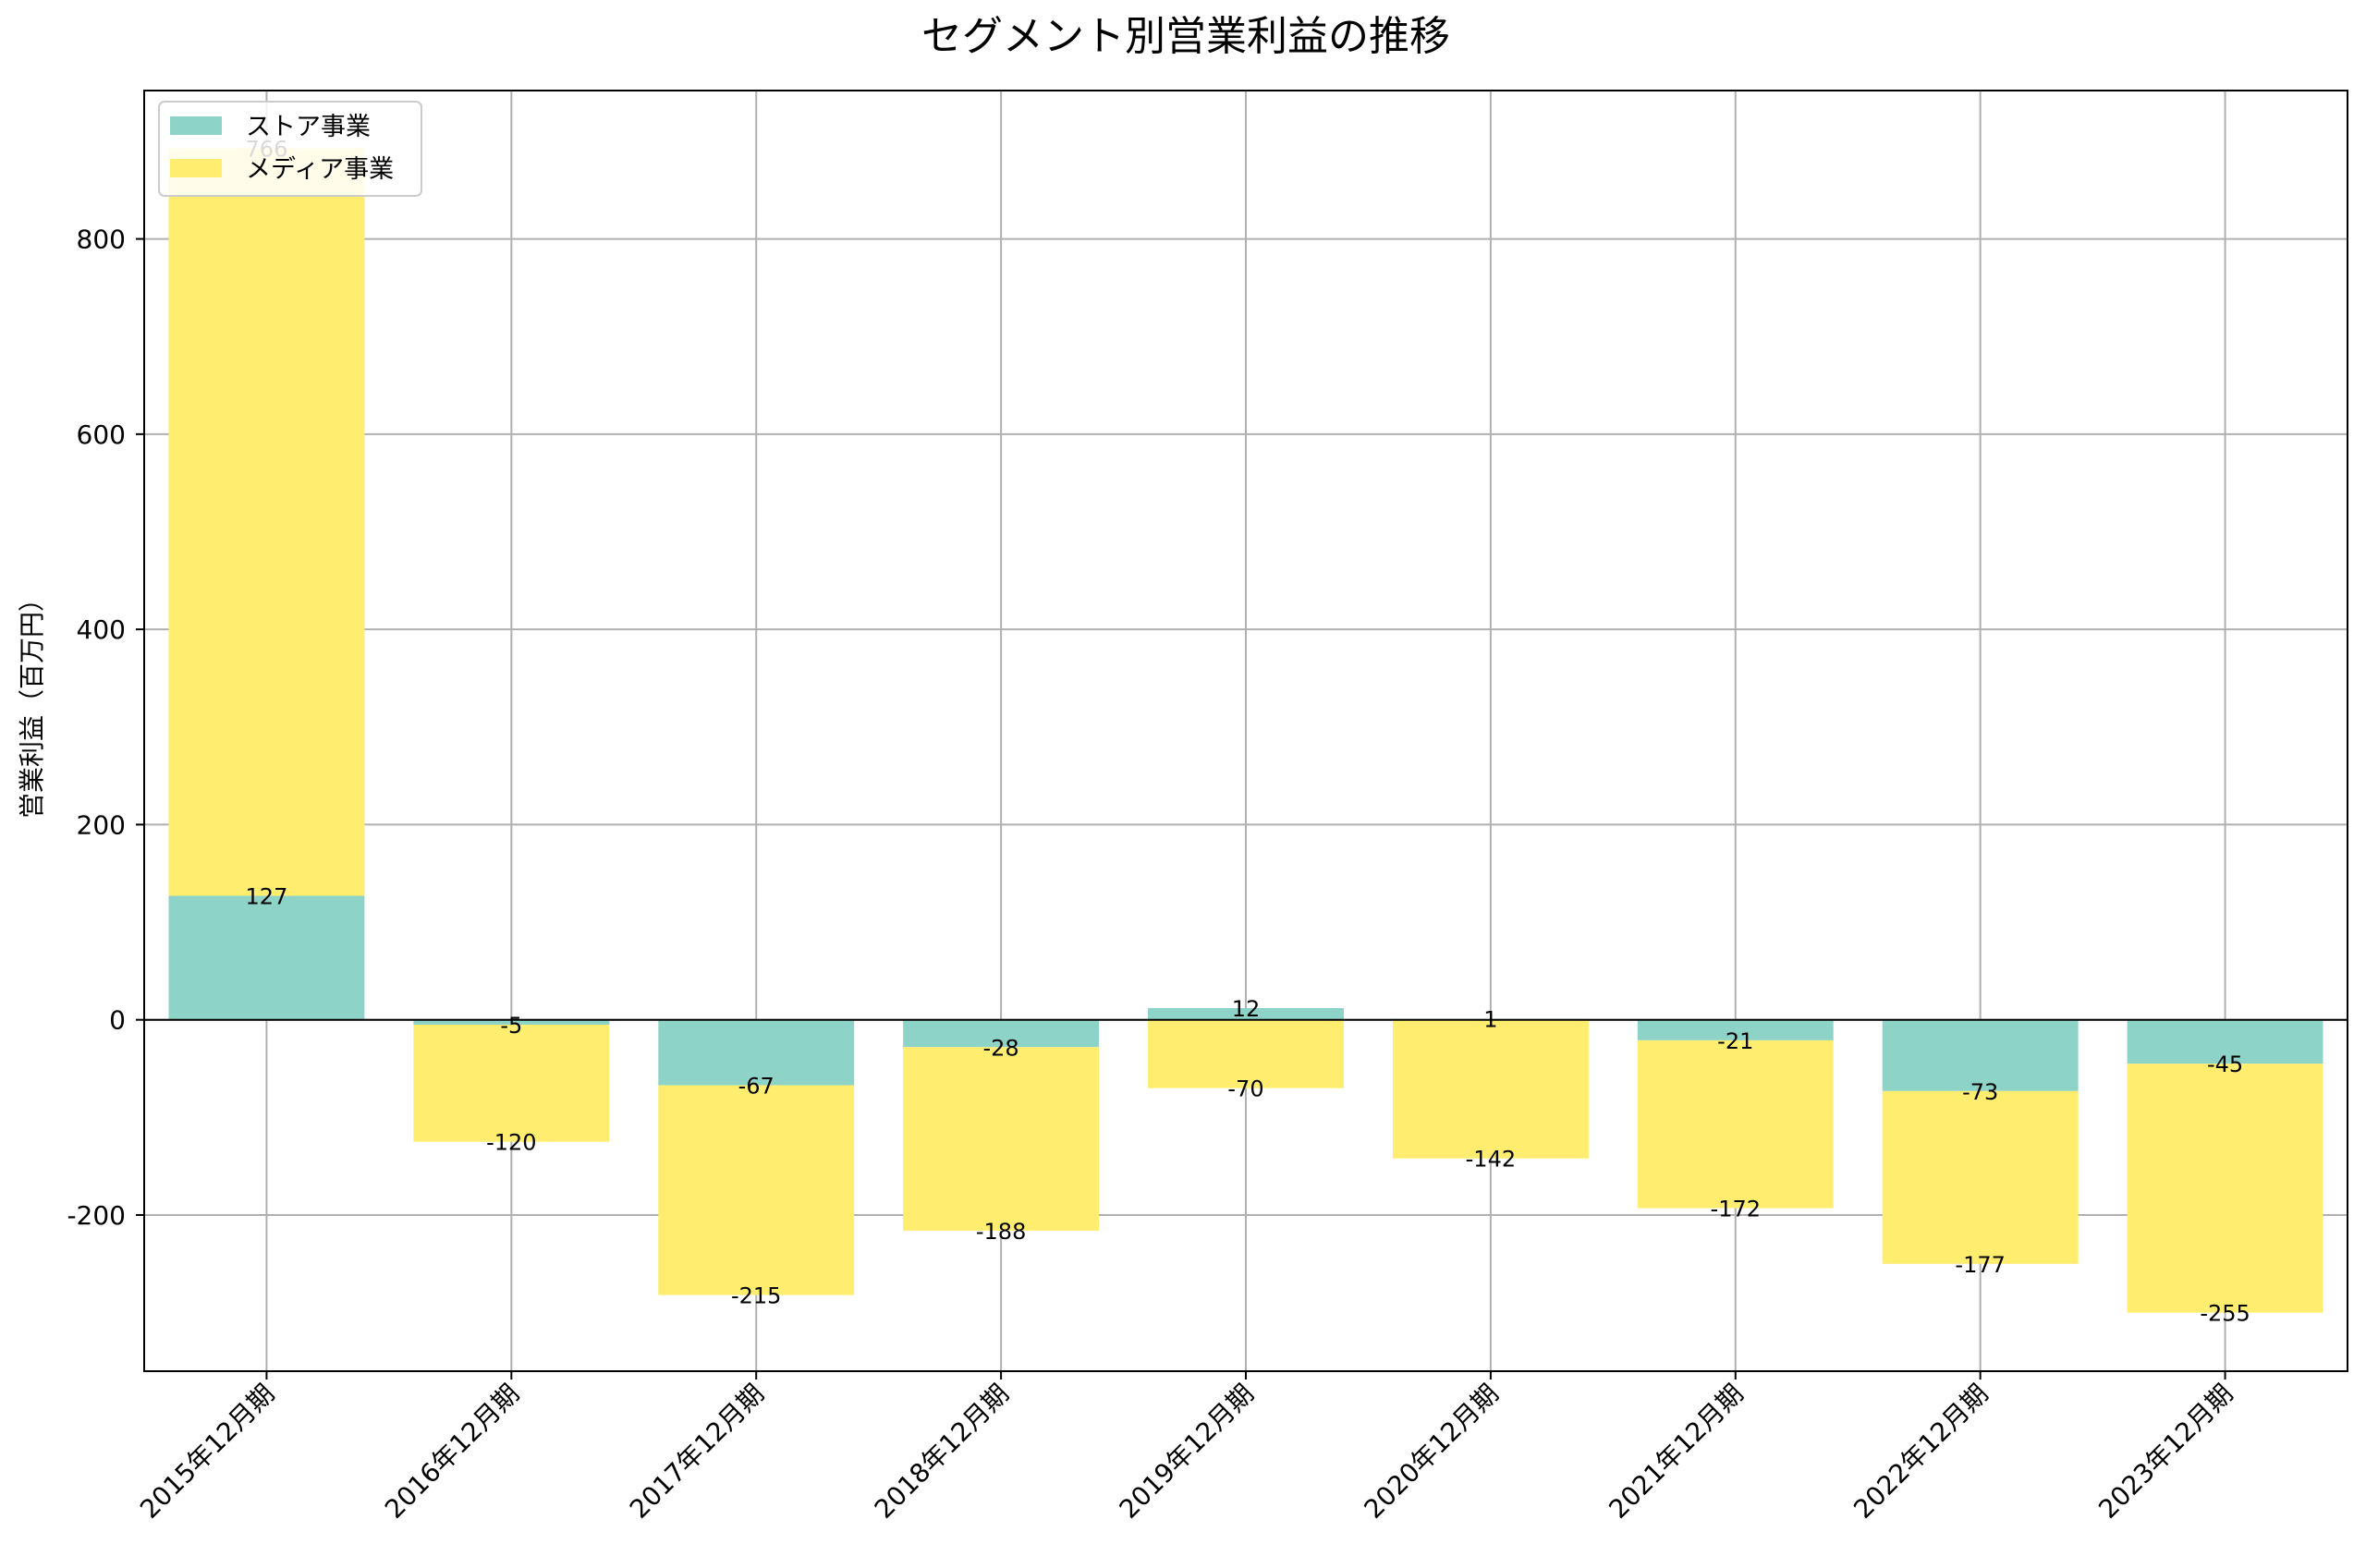 The width and height of the screenshot is (2366, 1568). What do you see at coordinates (2225, 1314) in the screenshot?
I see `data-label: -255` at bounding box center [2225, 1314].